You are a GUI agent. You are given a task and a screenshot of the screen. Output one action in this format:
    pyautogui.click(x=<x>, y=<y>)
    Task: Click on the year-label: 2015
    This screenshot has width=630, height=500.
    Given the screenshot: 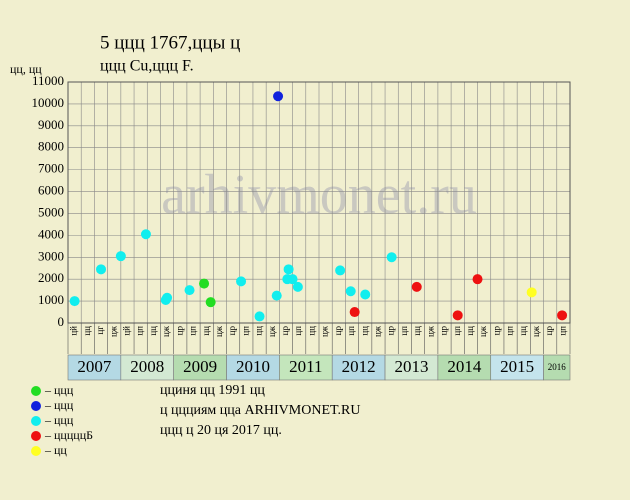 What is the action you would take?
    pyautogui.click(x=517, y=366)
    